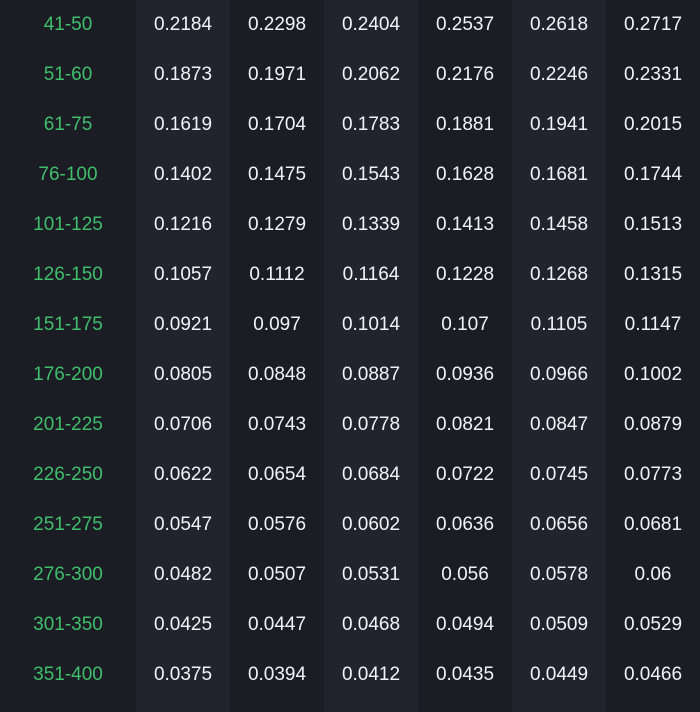 This screenshot has width=700, height=712. What do you see at coordinates (653, 474) in the screenshot?
I see `value-cell: 0.0773` at bounding box center [653, 474].